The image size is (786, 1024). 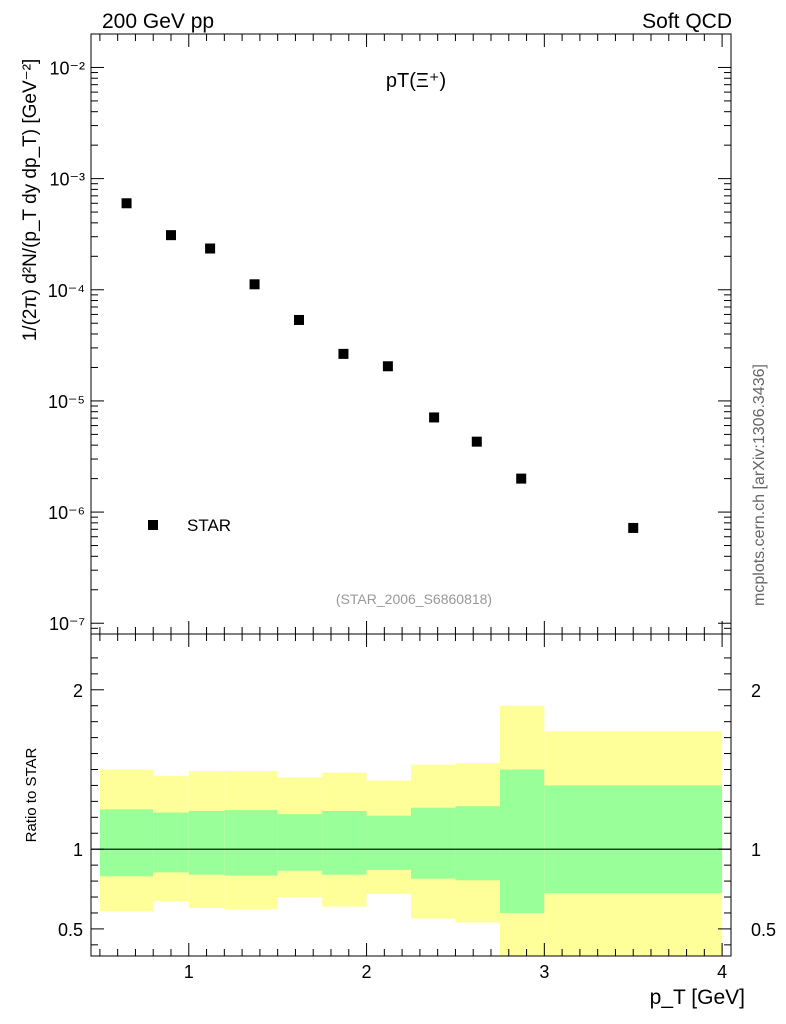 I want to click on ytick-label: 10⁻⁶, so click(x=66, y=513).